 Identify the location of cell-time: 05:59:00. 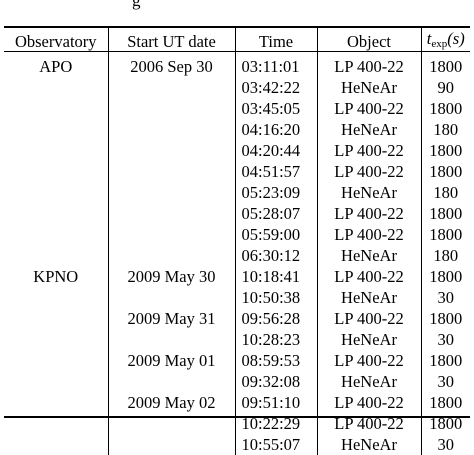
(275, 234).